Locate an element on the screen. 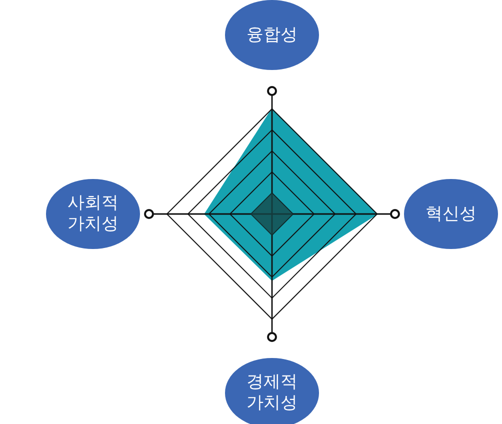  spoke-label: 경제적 가치성 is located at coordinates (272, 393).